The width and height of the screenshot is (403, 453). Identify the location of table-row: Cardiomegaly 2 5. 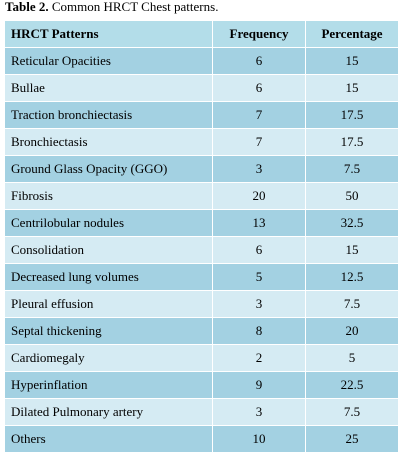
(201, 358).